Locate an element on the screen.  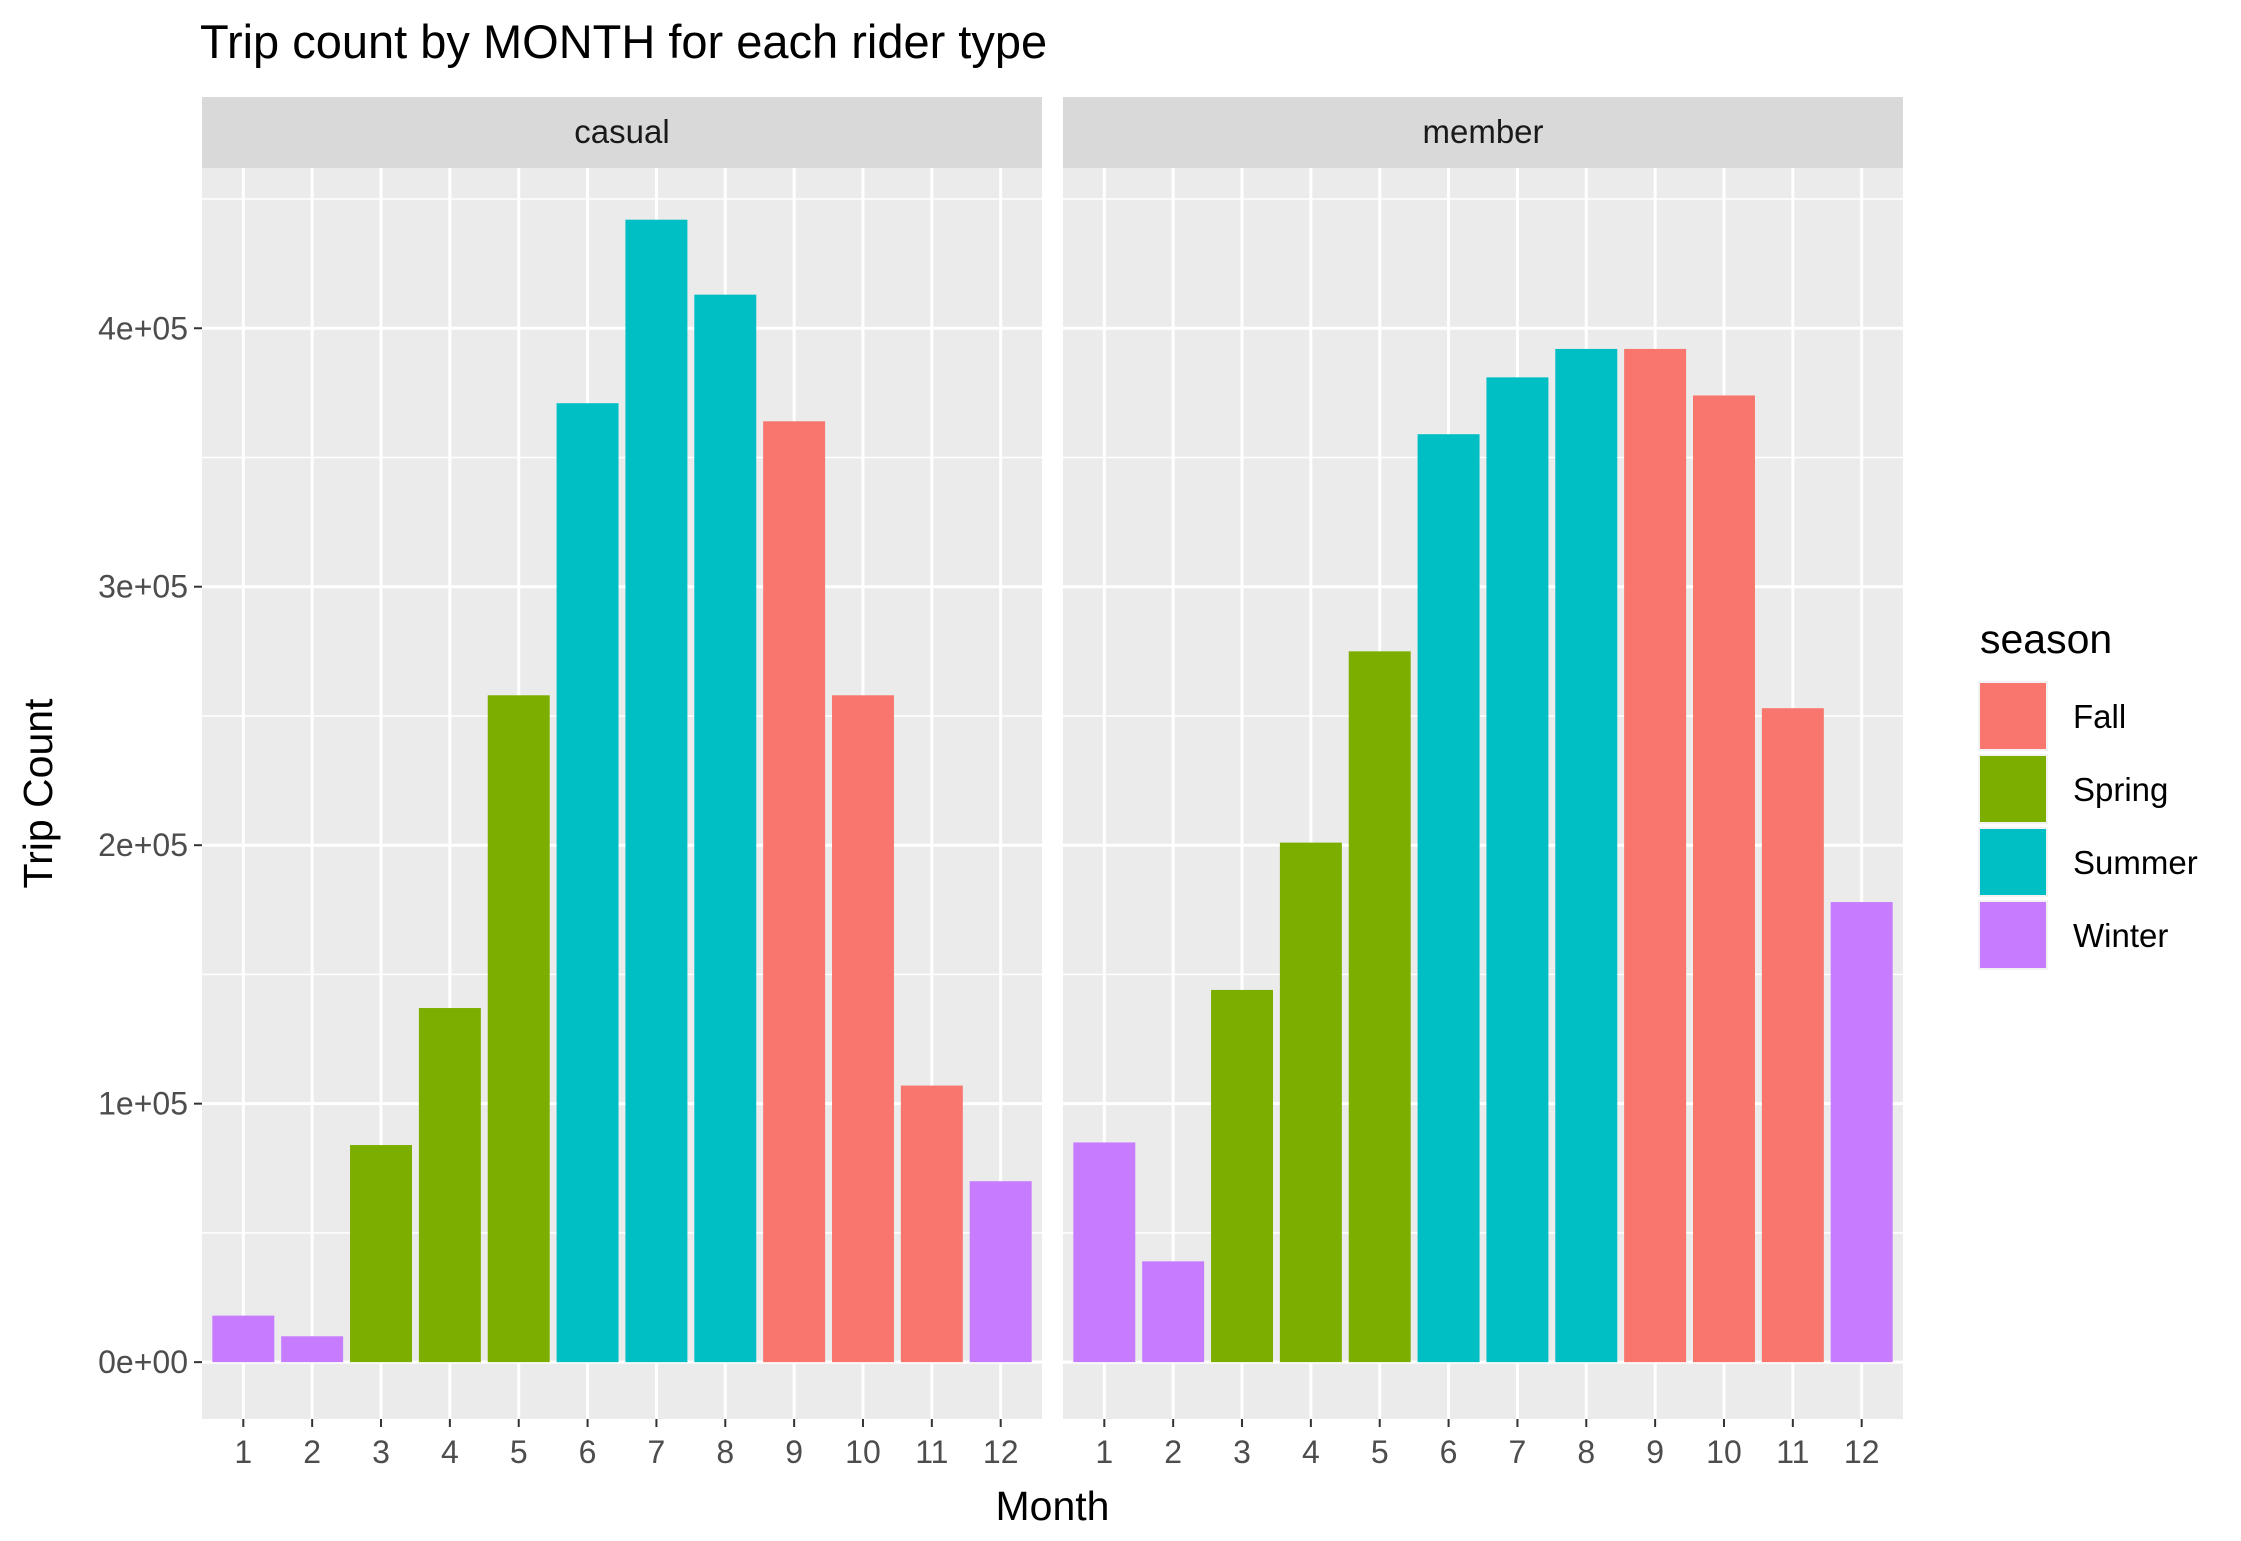
legend-title: season is located at coordinates (2046, 639).